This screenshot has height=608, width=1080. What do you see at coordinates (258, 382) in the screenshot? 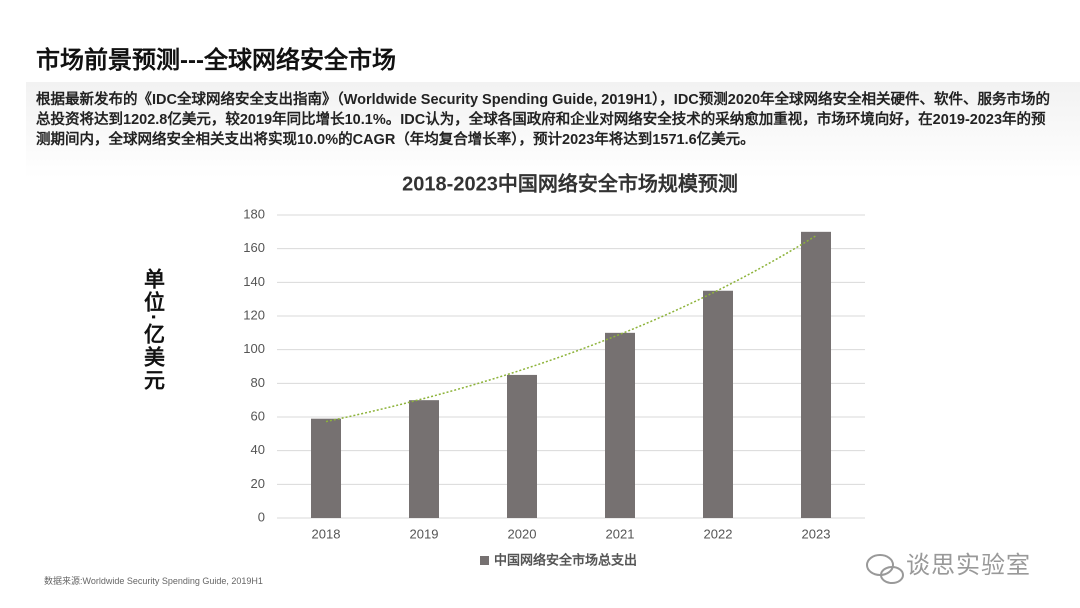
I see `y-tick-label: 80` at bounding box center [258, 382].